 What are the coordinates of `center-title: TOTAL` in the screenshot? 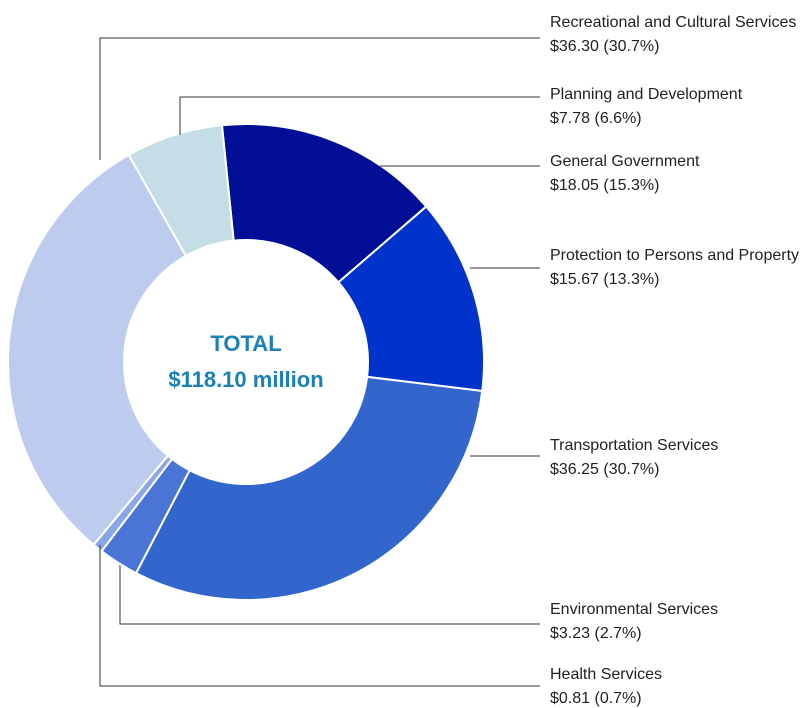 It's located at (245, 343).